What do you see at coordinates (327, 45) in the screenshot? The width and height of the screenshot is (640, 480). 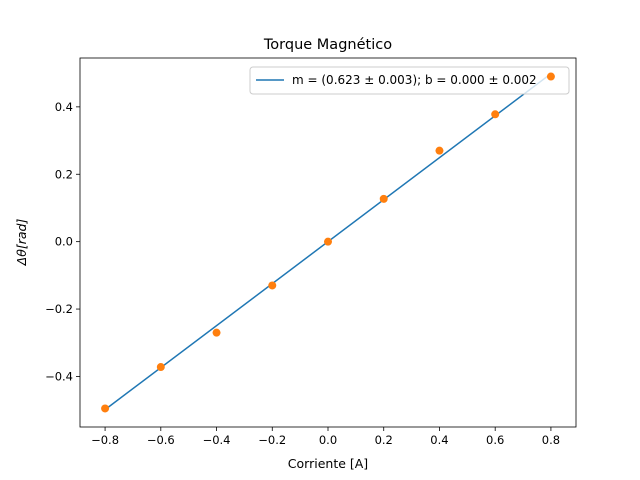 I see `chart-title: Torque Magnético` at bounding box center [327, 45].